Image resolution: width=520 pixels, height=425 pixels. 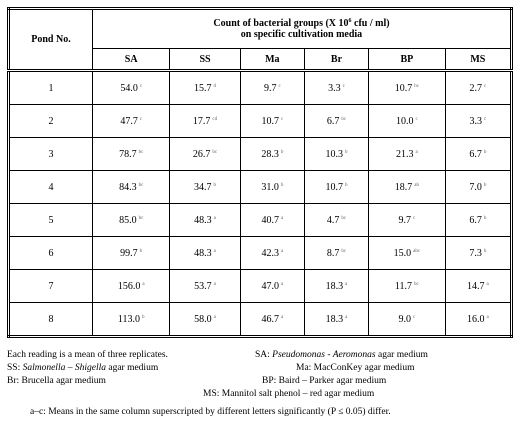 I want to click on column-header: BP, so click(x=407, y=59).